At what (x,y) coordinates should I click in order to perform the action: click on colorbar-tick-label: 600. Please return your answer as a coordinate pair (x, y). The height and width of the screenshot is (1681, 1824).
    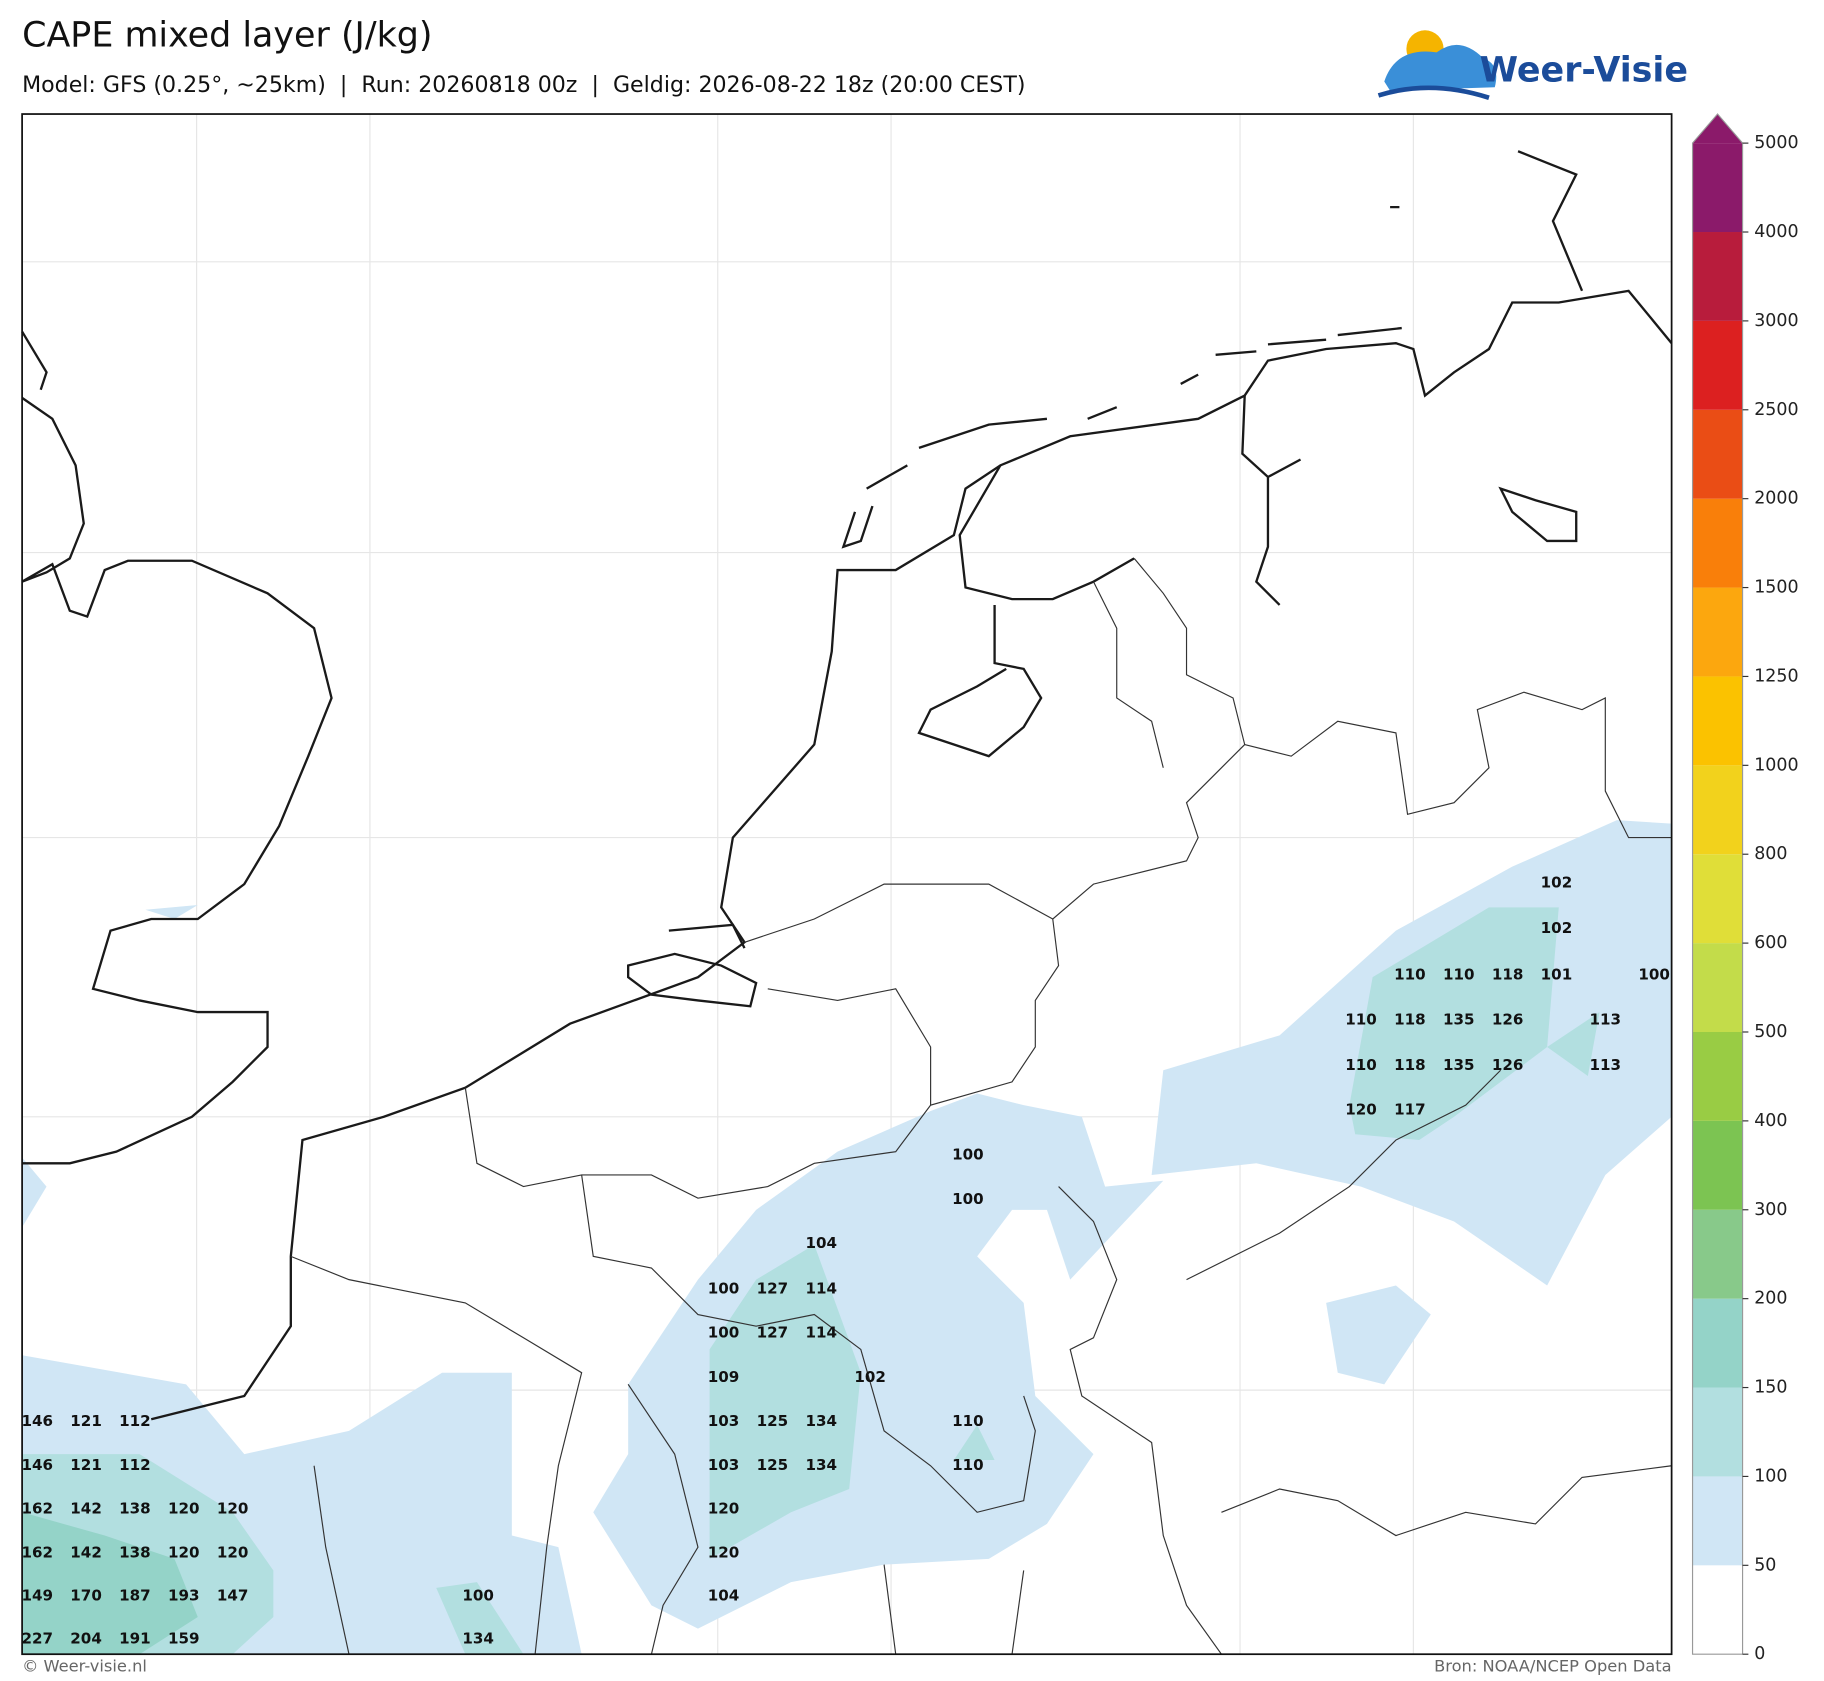
    Looking at the image, I should click on (1770, 943).